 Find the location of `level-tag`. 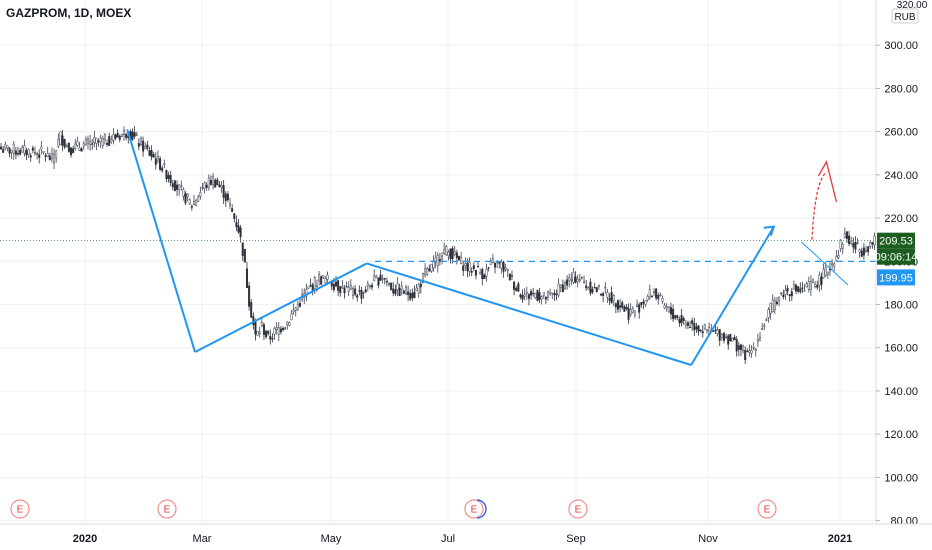

level-tag is located at coordinates (896, 277).